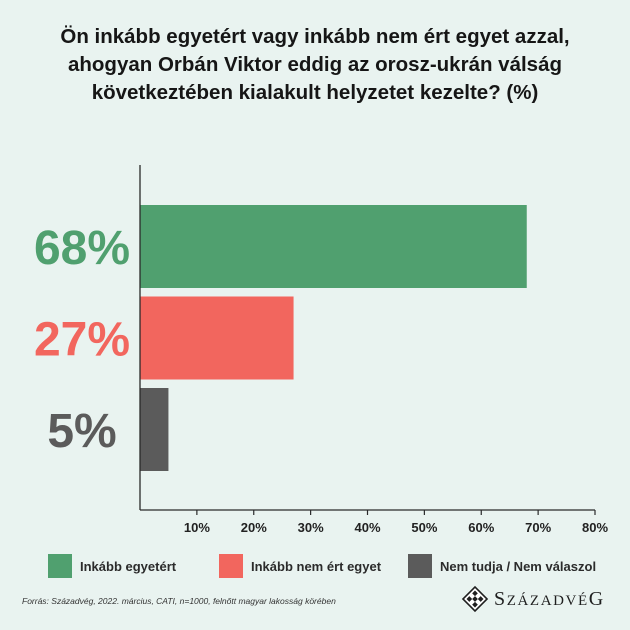 The height and width of the screenshot is (630, 630). I want to click on legend-item-inkabb-egyetert: Inkább egyetért, so click(112, 566).